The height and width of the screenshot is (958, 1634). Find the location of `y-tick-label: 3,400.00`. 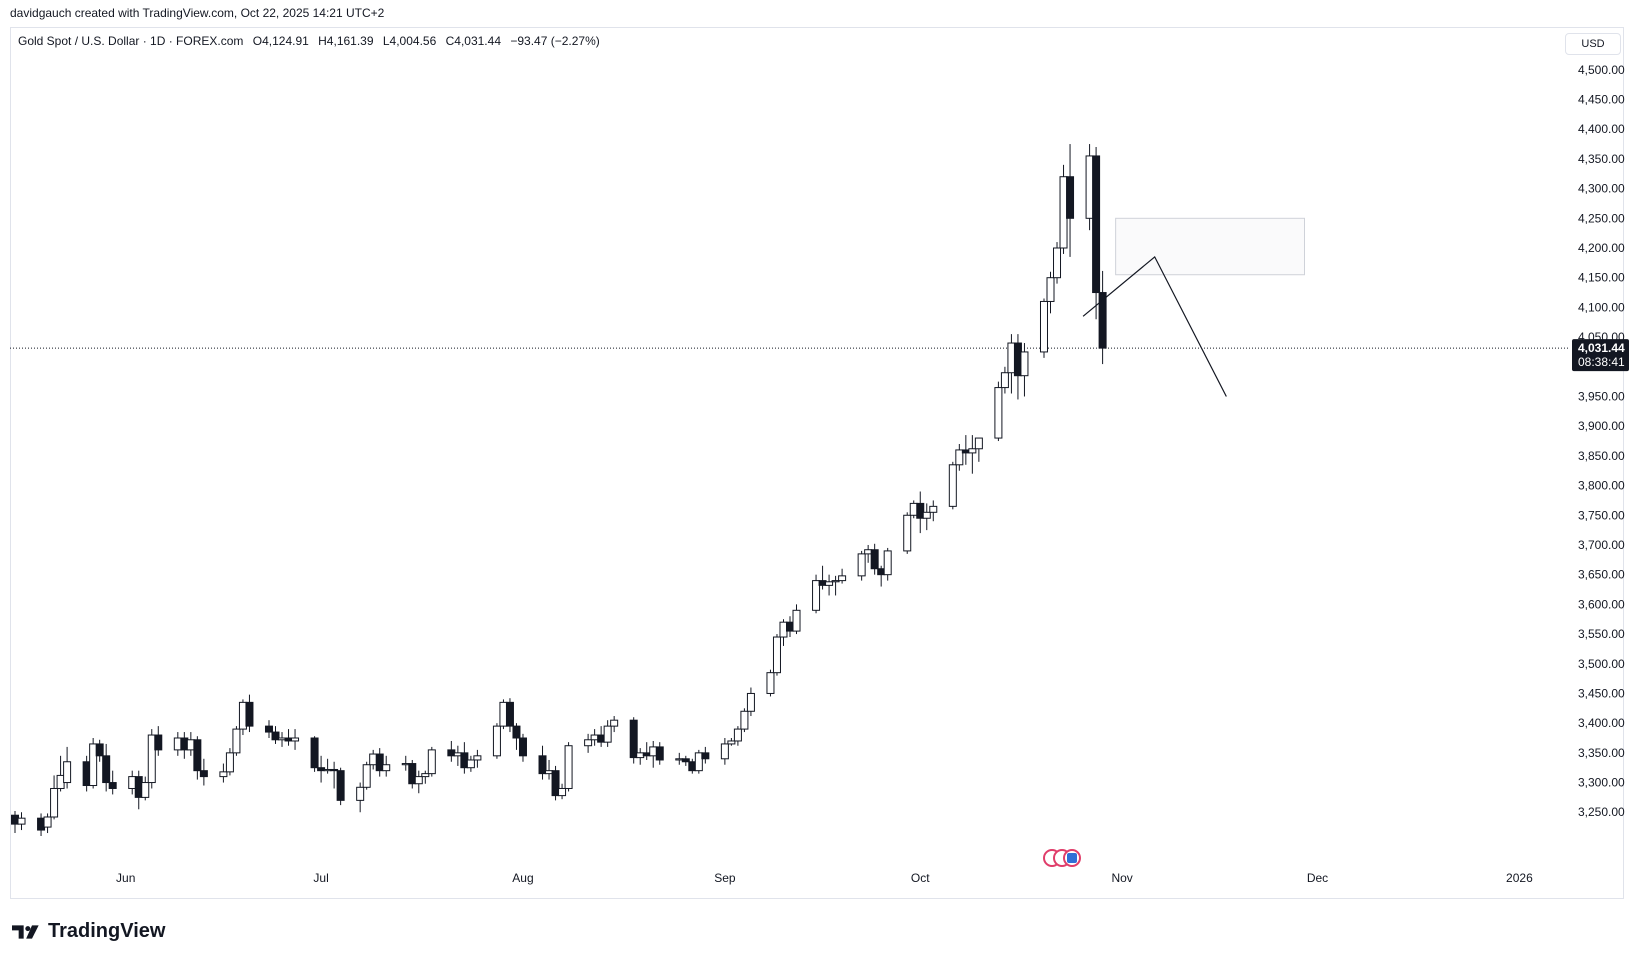

y-tick-label: 3,400.00 is located at coordinates (1601, 723).